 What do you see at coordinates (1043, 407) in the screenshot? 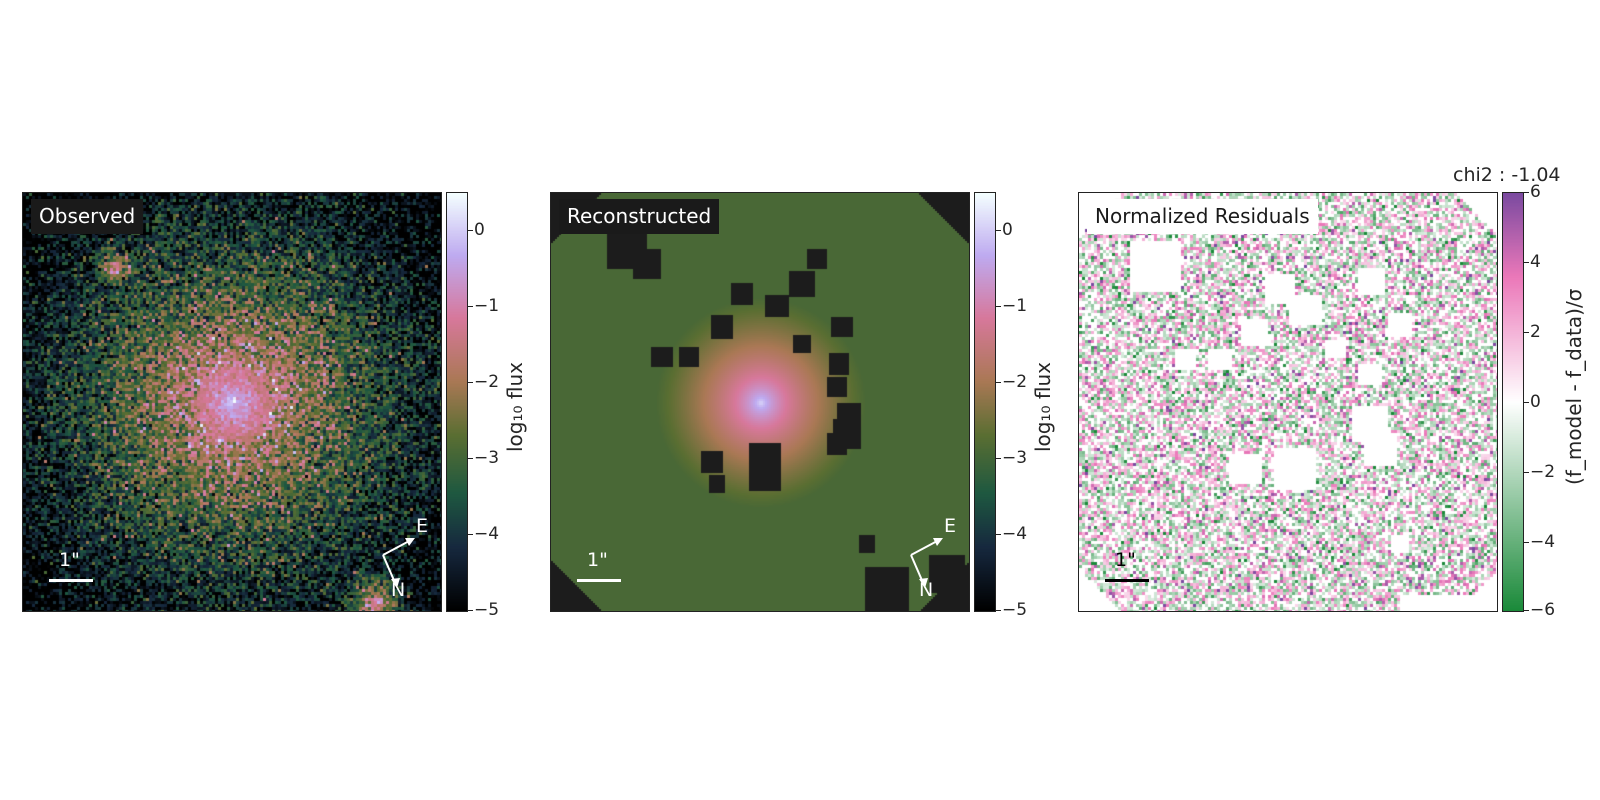
I see `flux-colorbar-label-2: log₁₀ flux` at bounding box center [1043, 407].